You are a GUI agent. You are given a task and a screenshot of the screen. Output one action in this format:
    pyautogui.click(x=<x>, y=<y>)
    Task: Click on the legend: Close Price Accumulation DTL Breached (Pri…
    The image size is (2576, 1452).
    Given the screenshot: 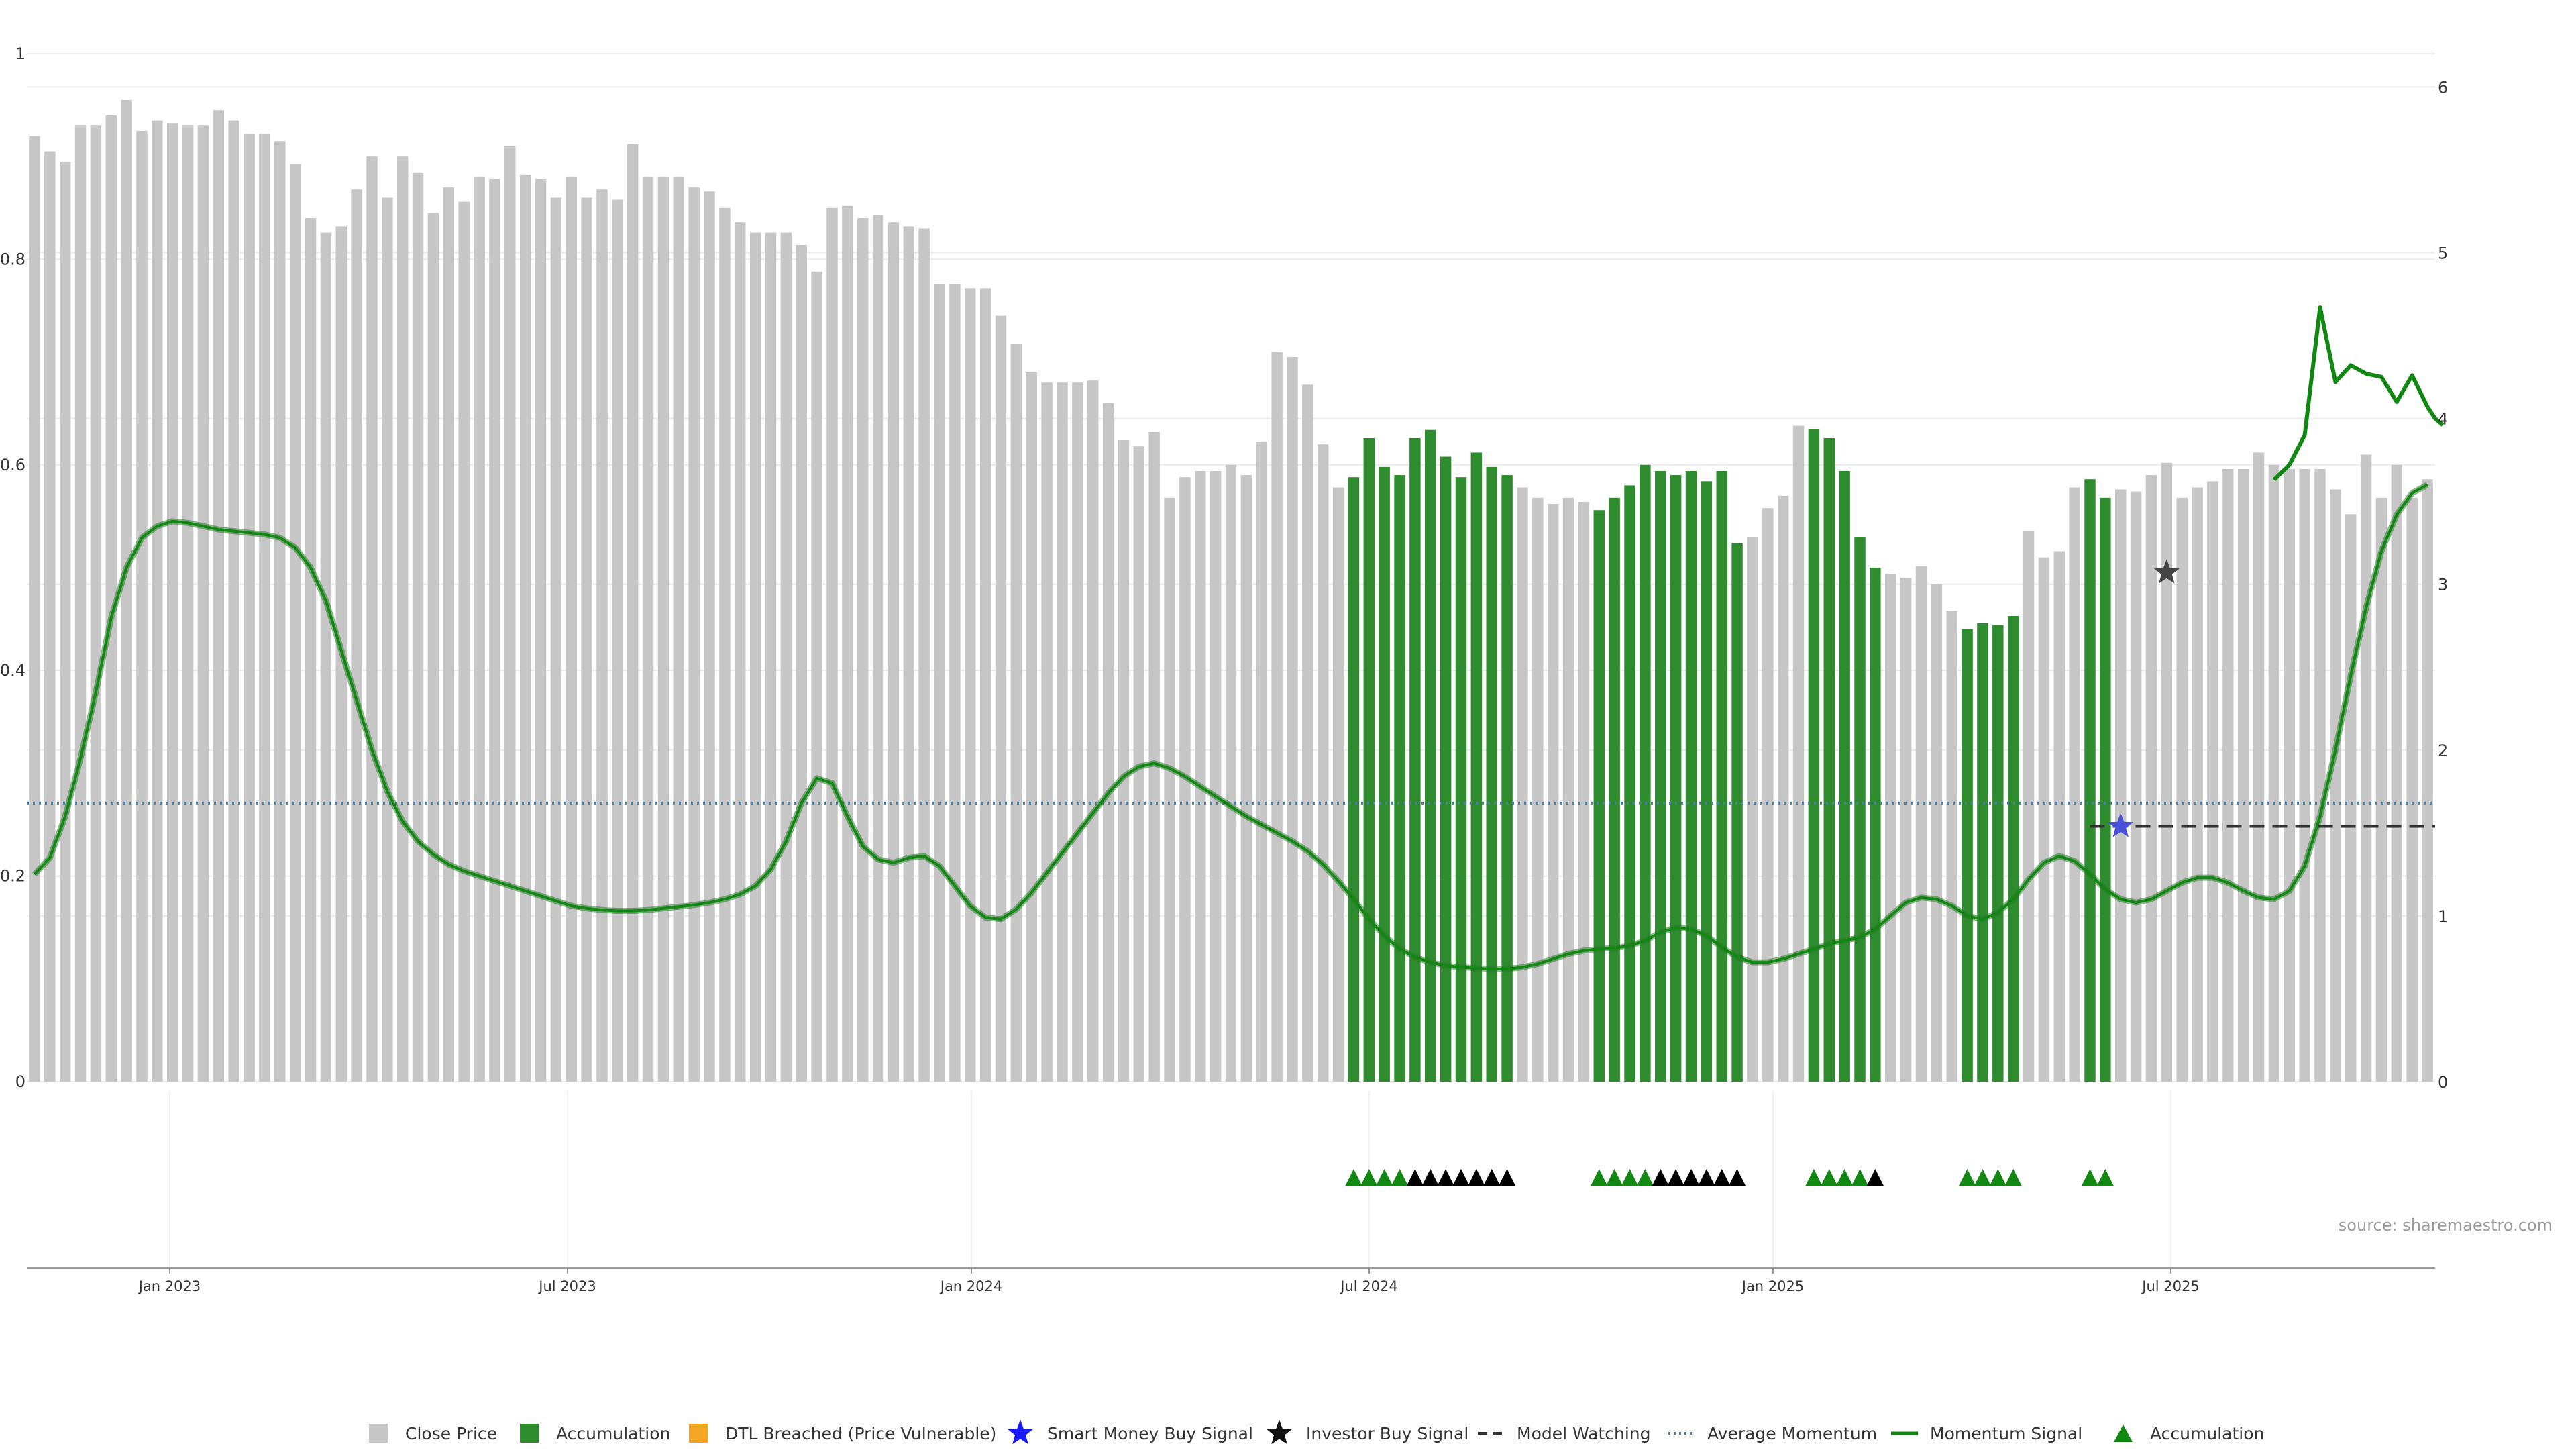 What is the action you would take?
    pyautogui.click(x=1316, y=1433)
    